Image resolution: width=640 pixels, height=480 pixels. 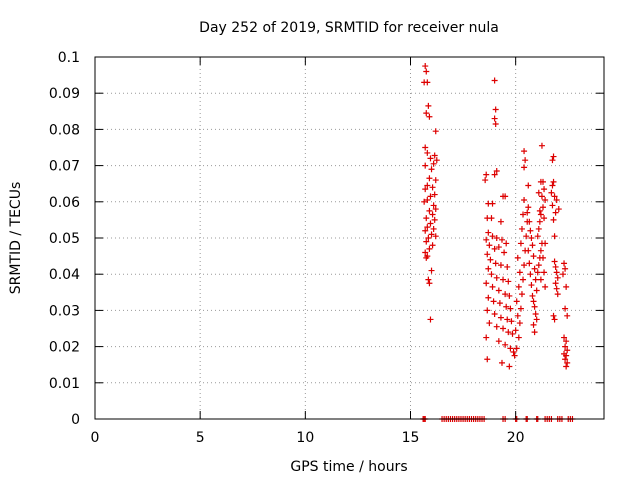 What do you see at coordinates (64, 203) in the screenshot?
I see `y-tick-label: 0.06` at bounding box center [64, 203].